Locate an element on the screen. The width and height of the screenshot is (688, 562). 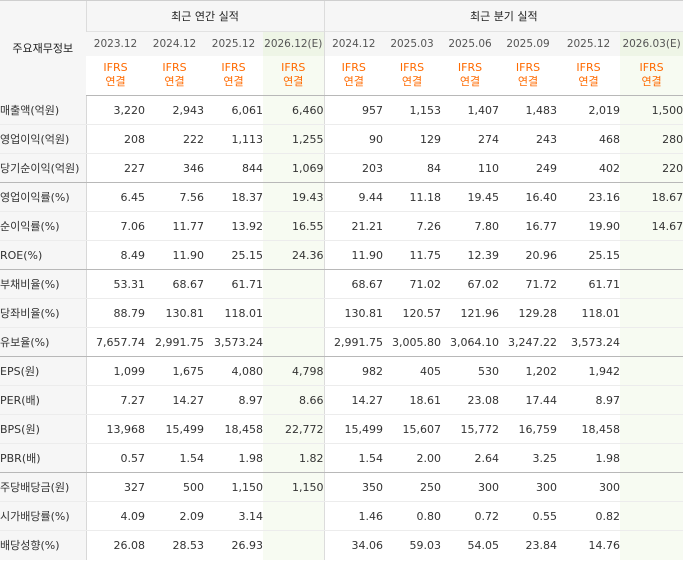
value-cell: 13,968 is located at coordinates (115, 429).